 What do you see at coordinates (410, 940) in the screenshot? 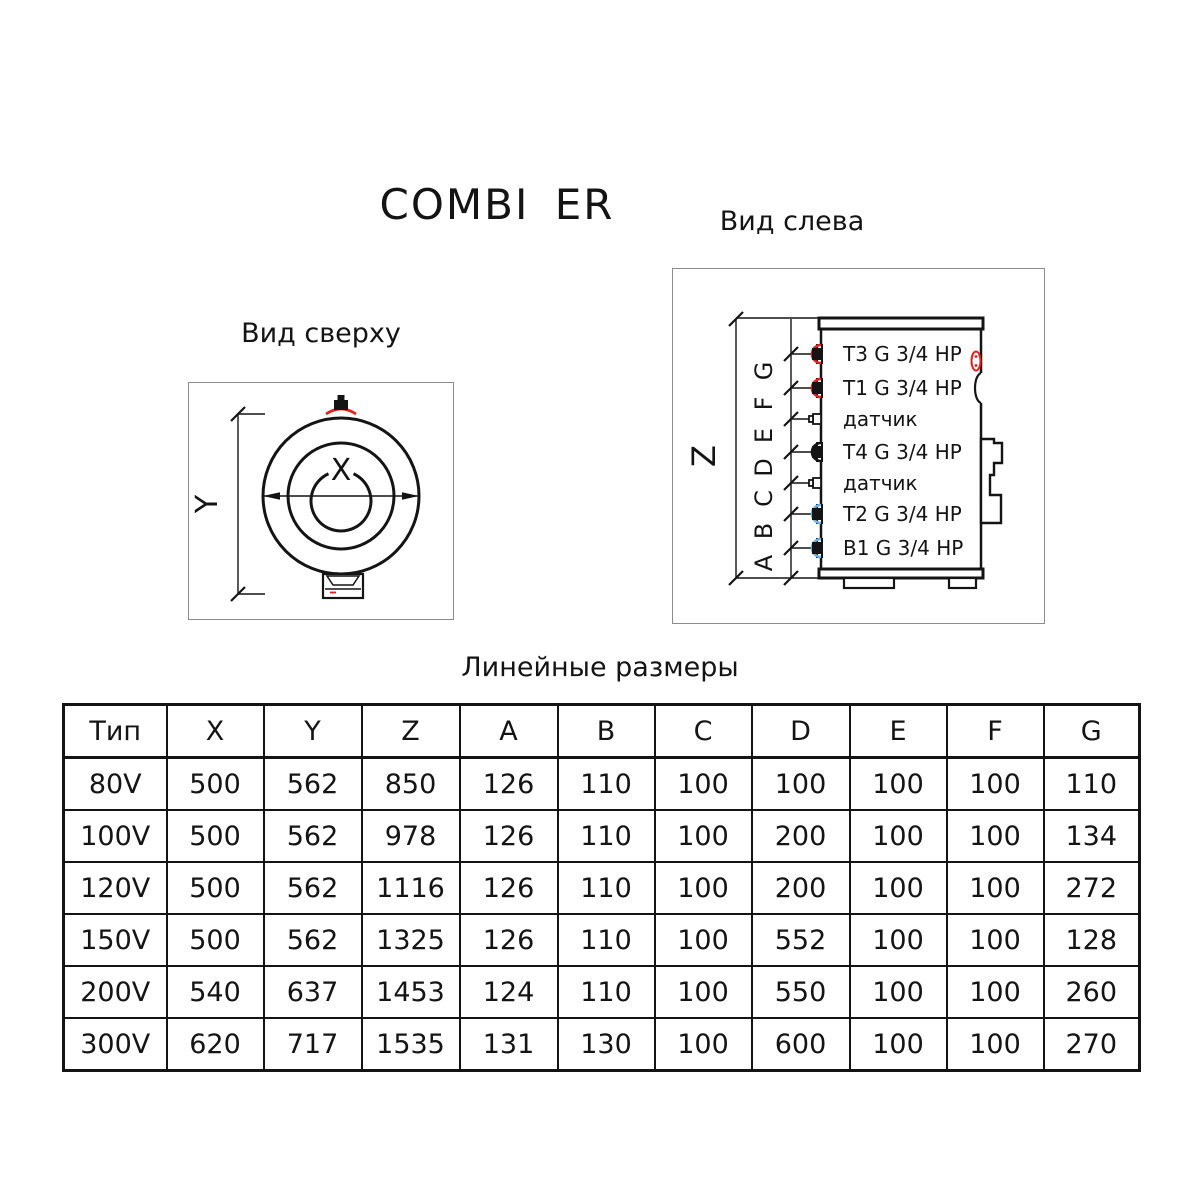
I see `table-cell: 1325` at bounding box center [410, 940].